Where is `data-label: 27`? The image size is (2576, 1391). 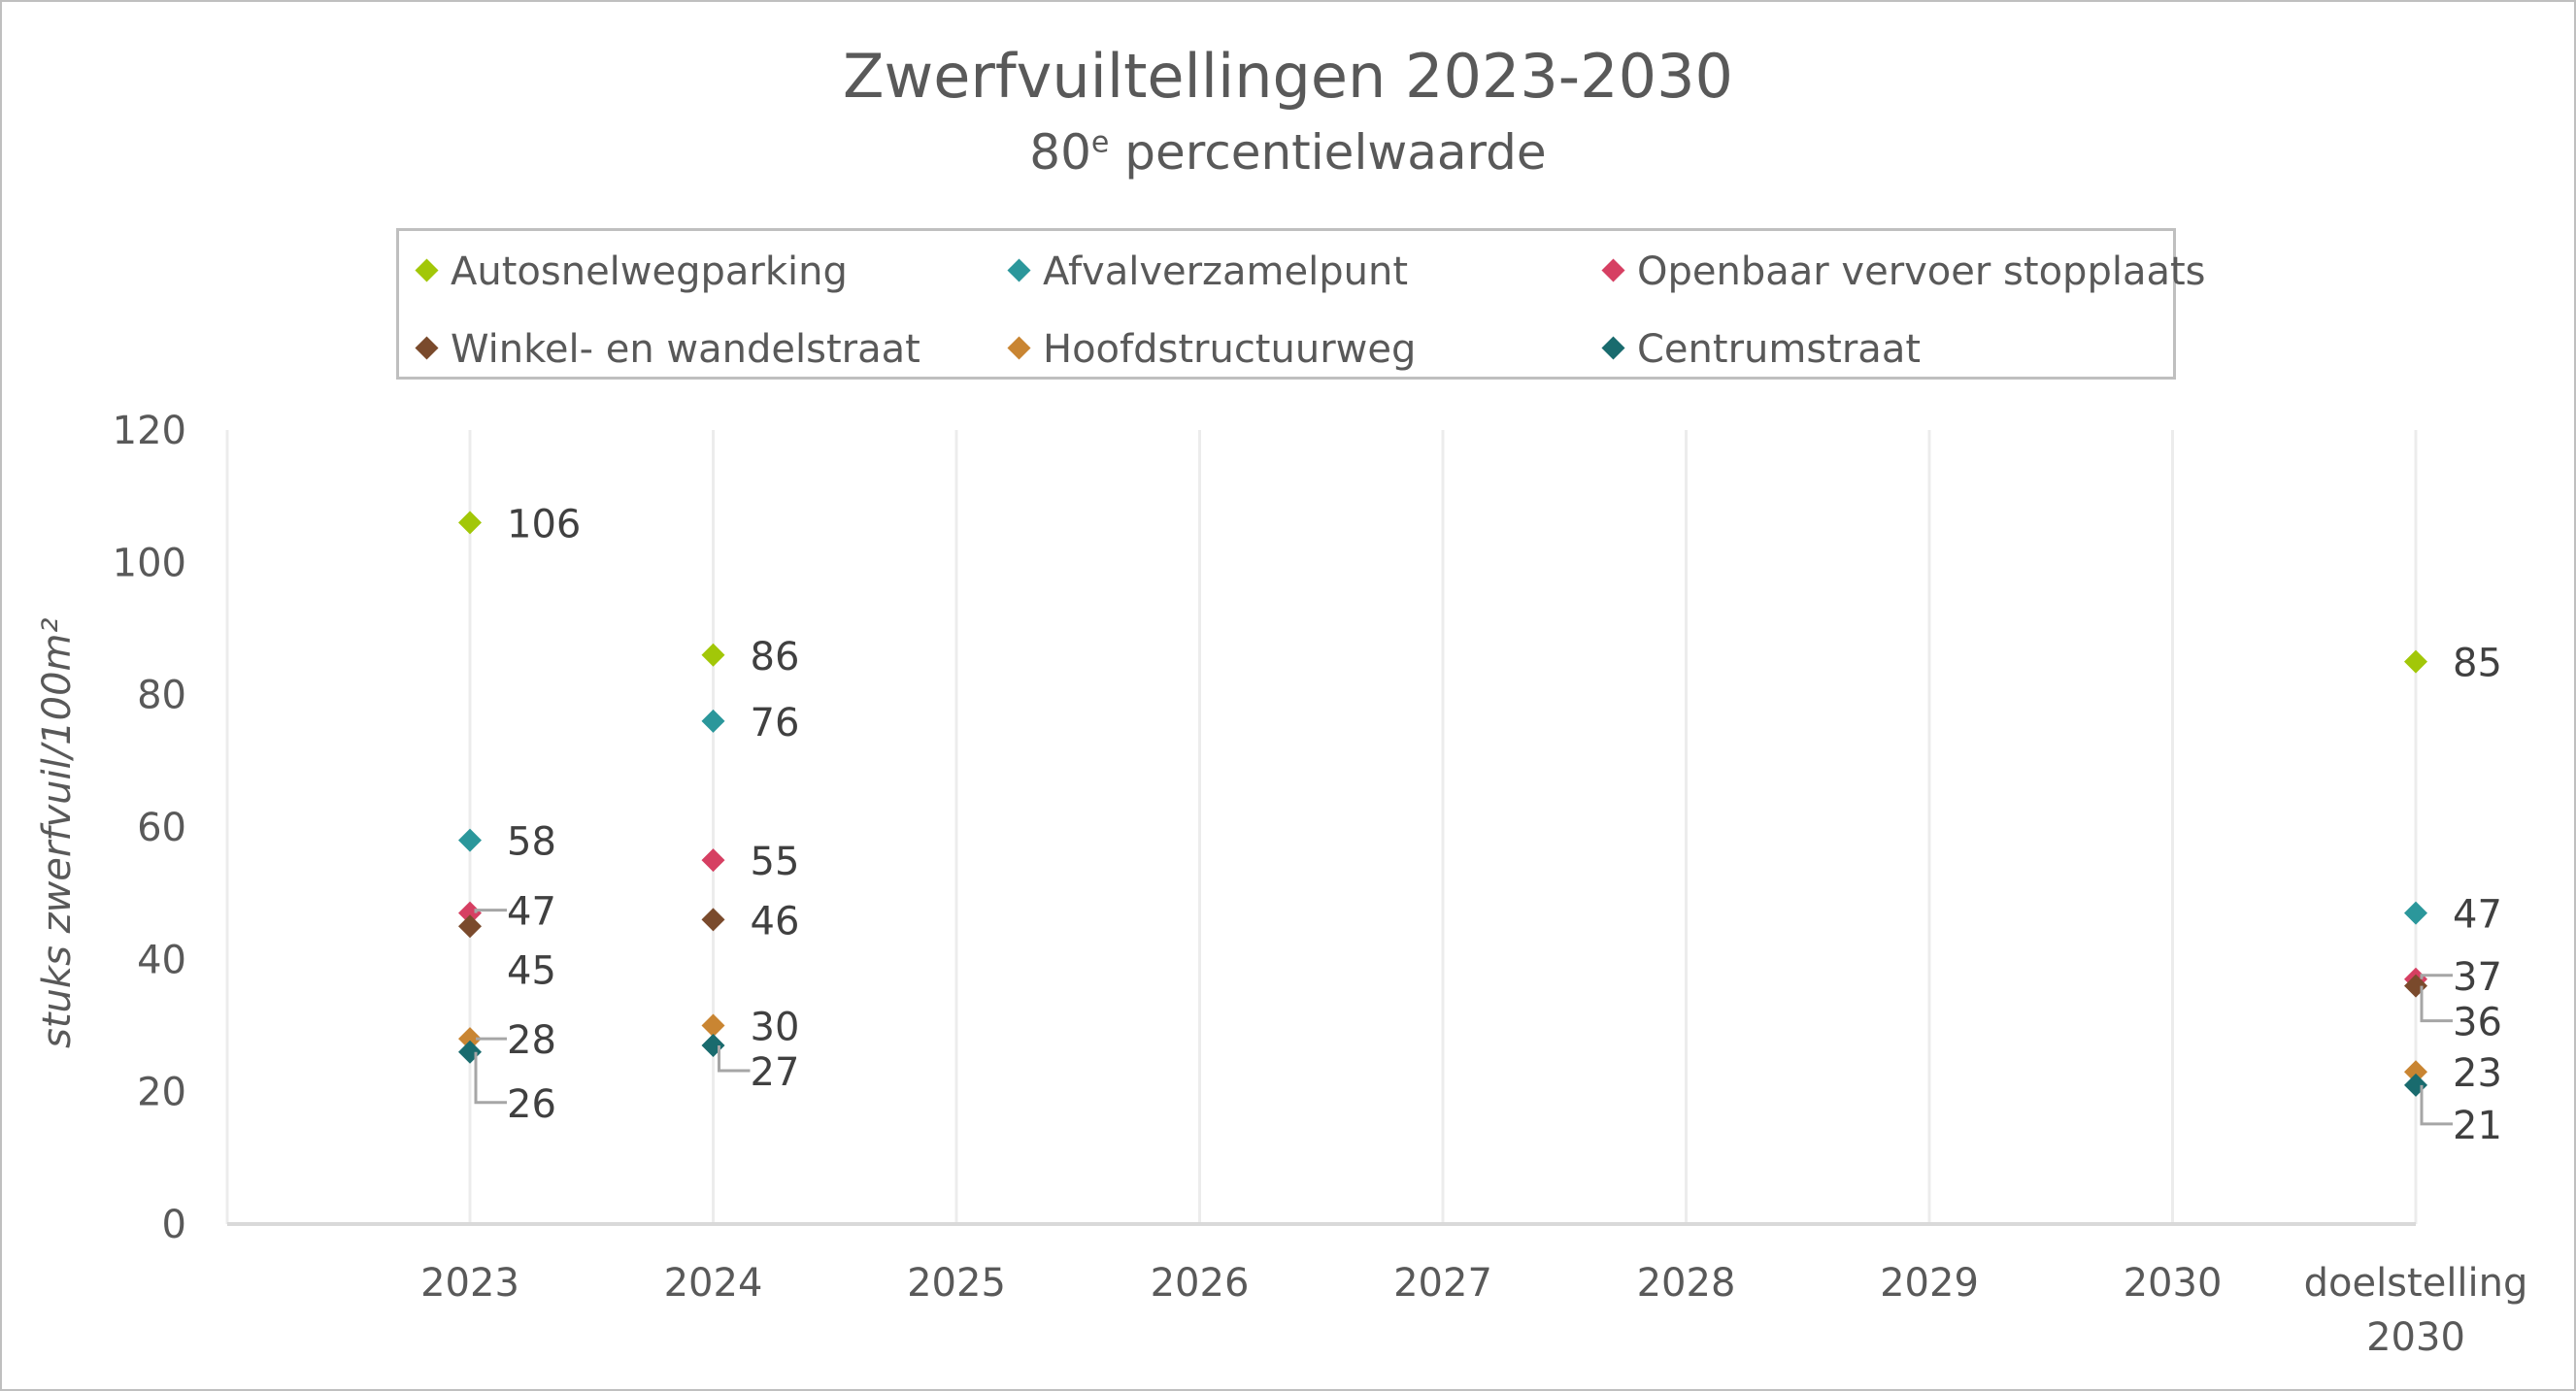 data-label: 27 is located at coordinates (776, 1072).